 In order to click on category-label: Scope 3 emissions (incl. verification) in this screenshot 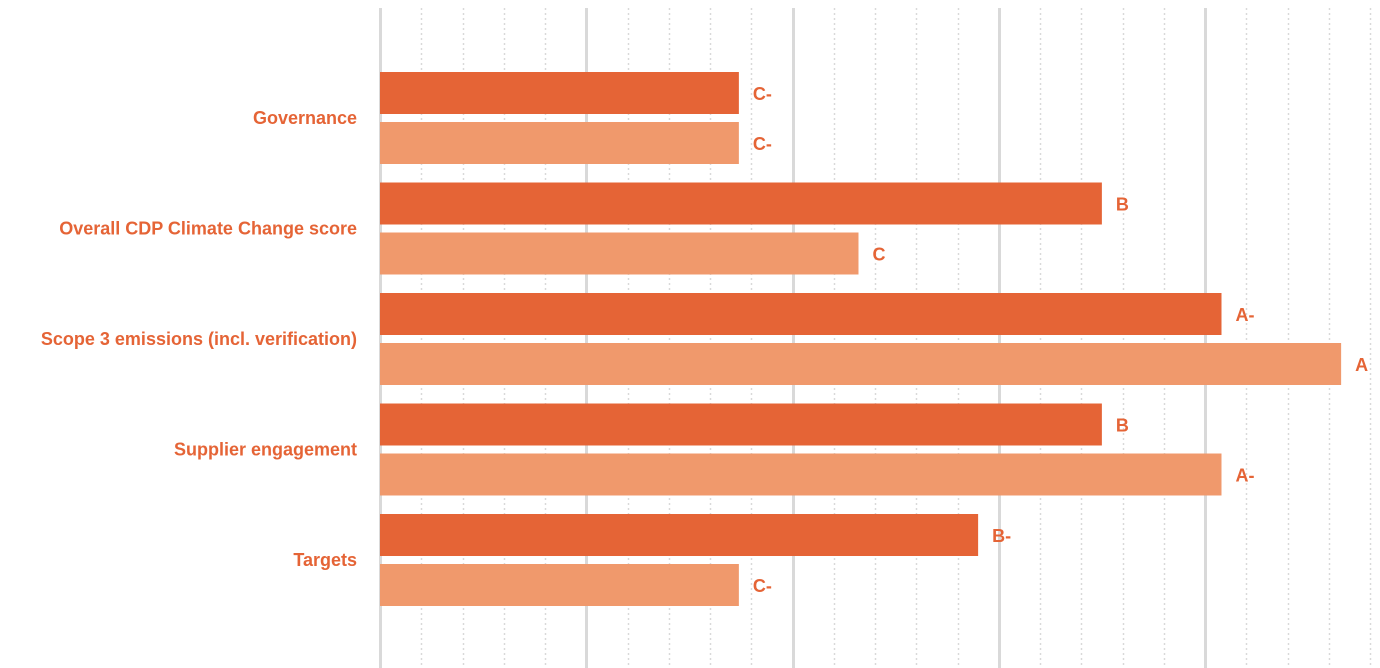, I will do `click(199, 339)`.